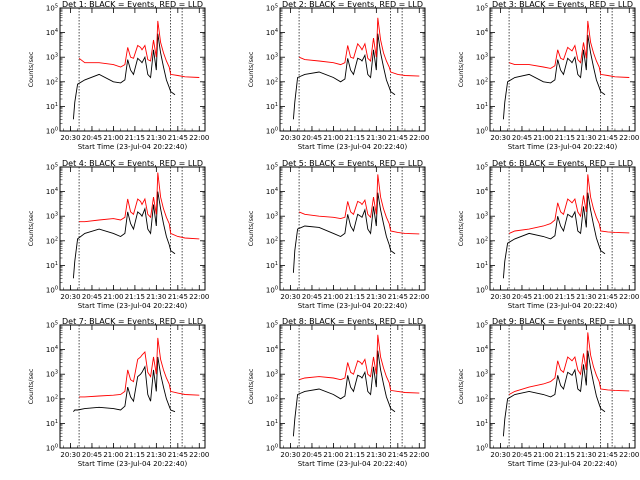 Image resolution: width=640 pixels, height=480 pixels. What do you see at coordinates (132, 321) in the screenshot?
I see `panel-title: Det 7: BLACK = Events, RED = LLD` at bounding box center [132, 321].